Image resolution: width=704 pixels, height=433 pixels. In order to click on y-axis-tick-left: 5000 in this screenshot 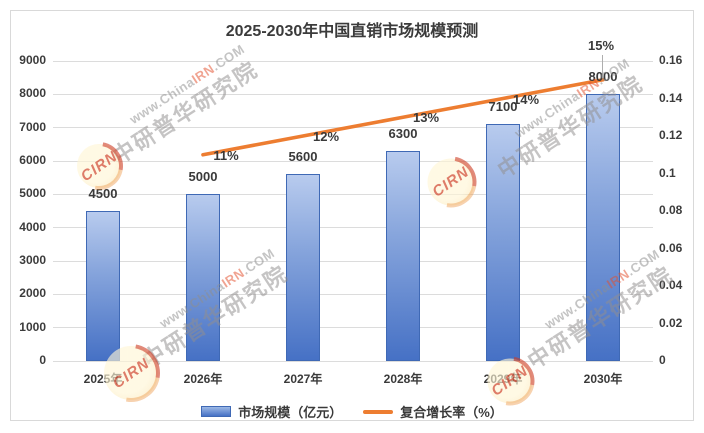, I will do `click(32, 193)`.